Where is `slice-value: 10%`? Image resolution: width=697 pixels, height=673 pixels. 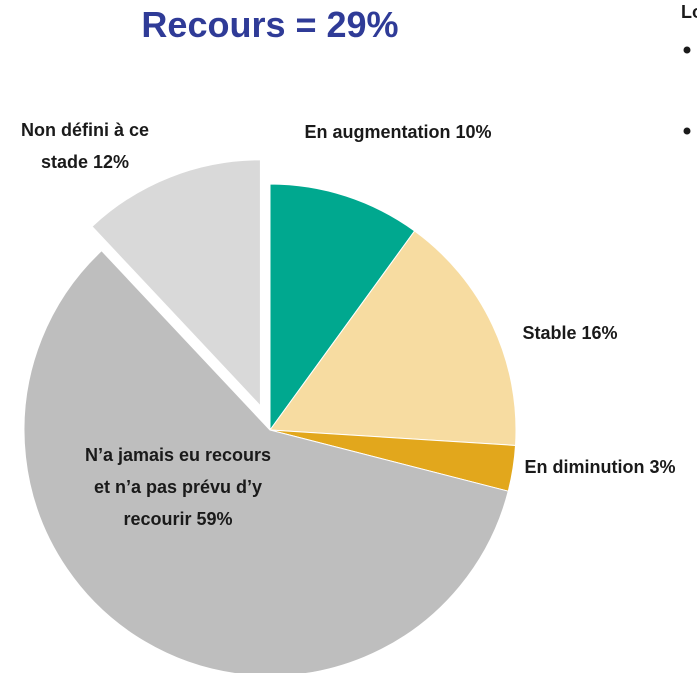
slice-value: 10% is located at coordinates (473, 132).